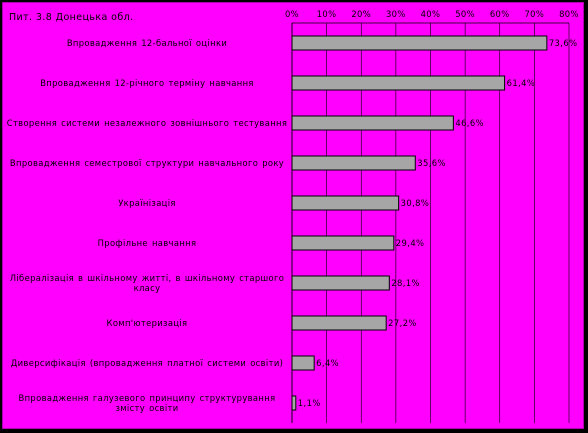 The width and height of the screenshot is (588, 433). What do you see at coordinates (147, 43) in the screenshot?
I see `category-label: Впровадження 12-бальної оцінки` at bounding box center [147, 43].